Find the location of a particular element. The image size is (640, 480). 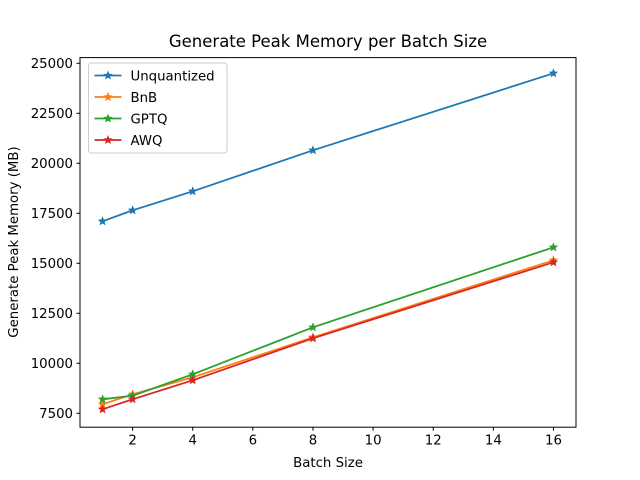

y-tick-label: 22500 is located at coordinates (52, 114).